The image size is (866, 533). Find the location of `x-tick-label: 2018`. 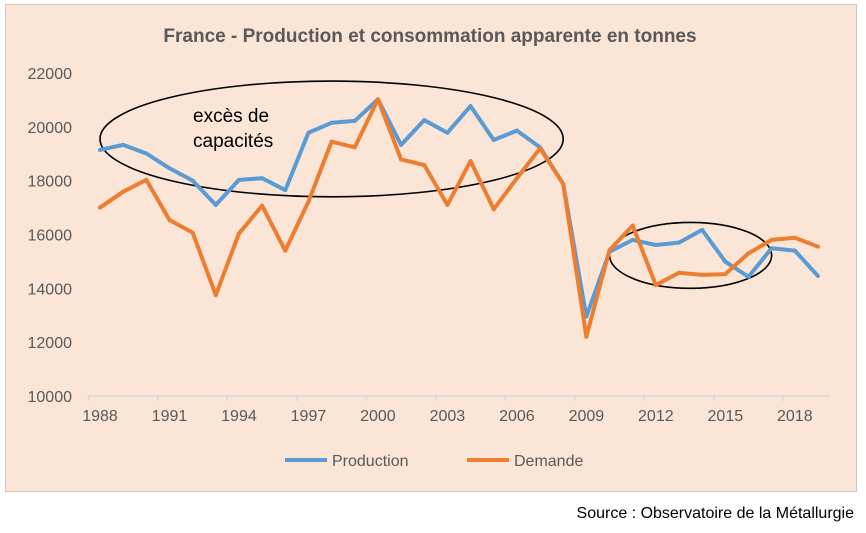

x-tick-label: 2018 is located at coordinates (795, 416).